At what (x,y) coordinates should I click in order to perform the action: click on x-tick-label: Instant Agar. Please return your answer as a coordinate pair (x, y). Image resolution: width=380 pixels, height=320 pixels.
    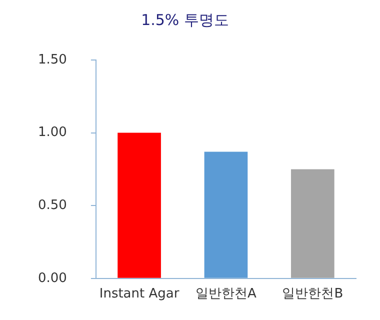
    Looking at the image, I should click on (139, 294).